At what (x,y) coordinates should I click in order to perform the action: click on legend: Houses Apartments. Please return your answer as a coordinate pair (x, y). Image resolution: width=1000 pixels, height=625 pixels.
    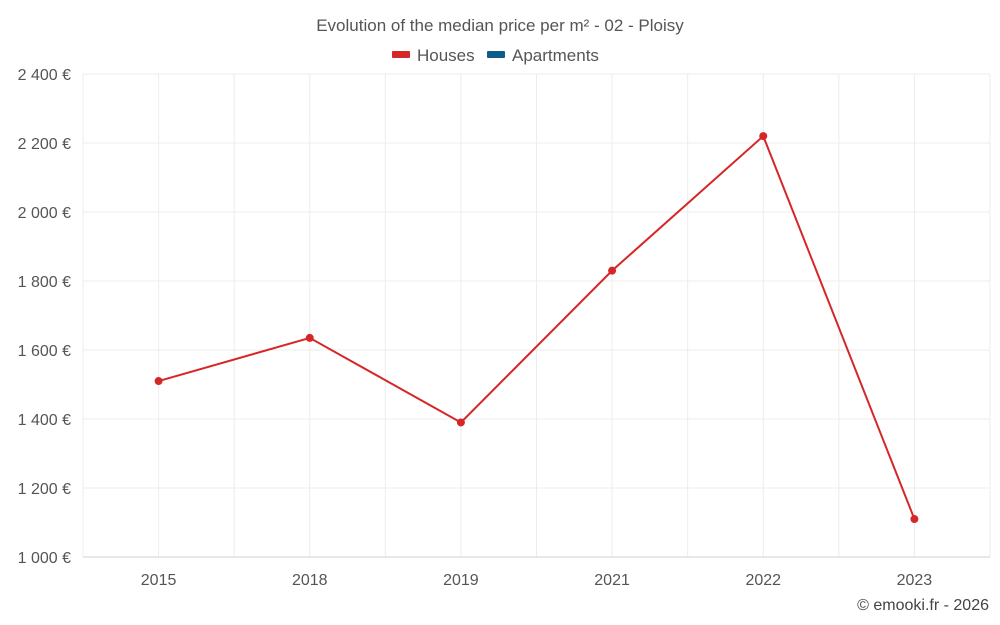
    Looking at the image, I should click on (495, 55).